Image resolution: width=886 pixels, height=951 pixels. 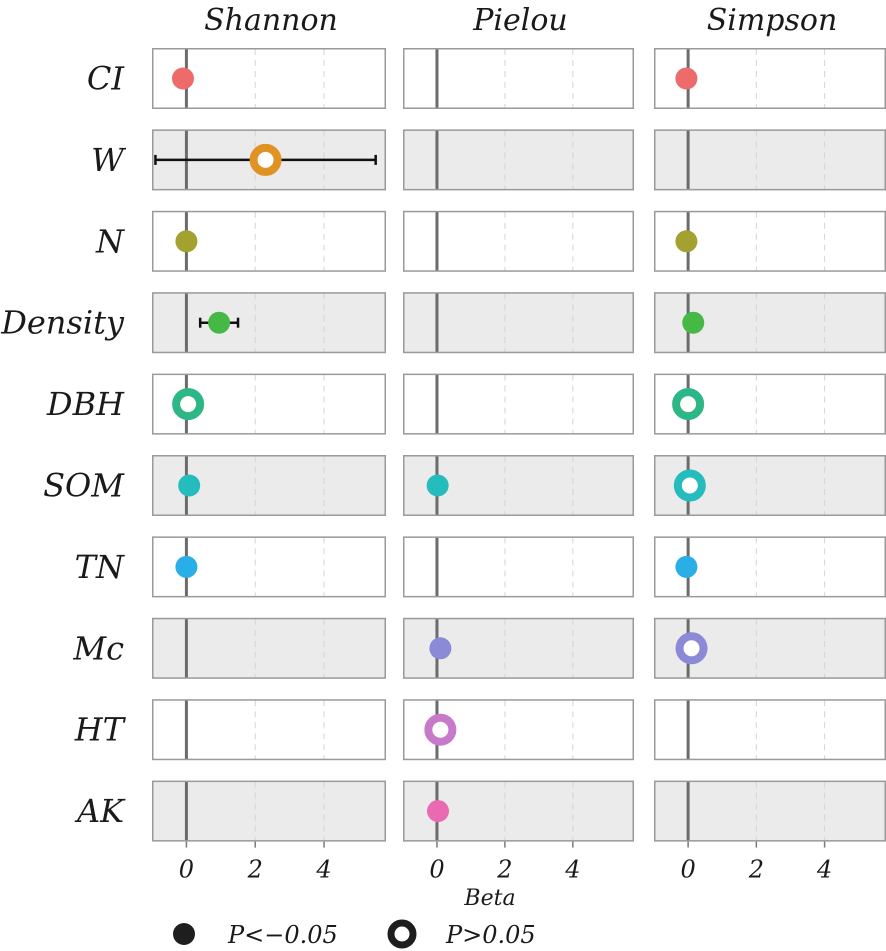 What do you see at coordinates (106, 79) in the screenshot?
I see `row-label-ci: CI` at bounding box center [106, 79].